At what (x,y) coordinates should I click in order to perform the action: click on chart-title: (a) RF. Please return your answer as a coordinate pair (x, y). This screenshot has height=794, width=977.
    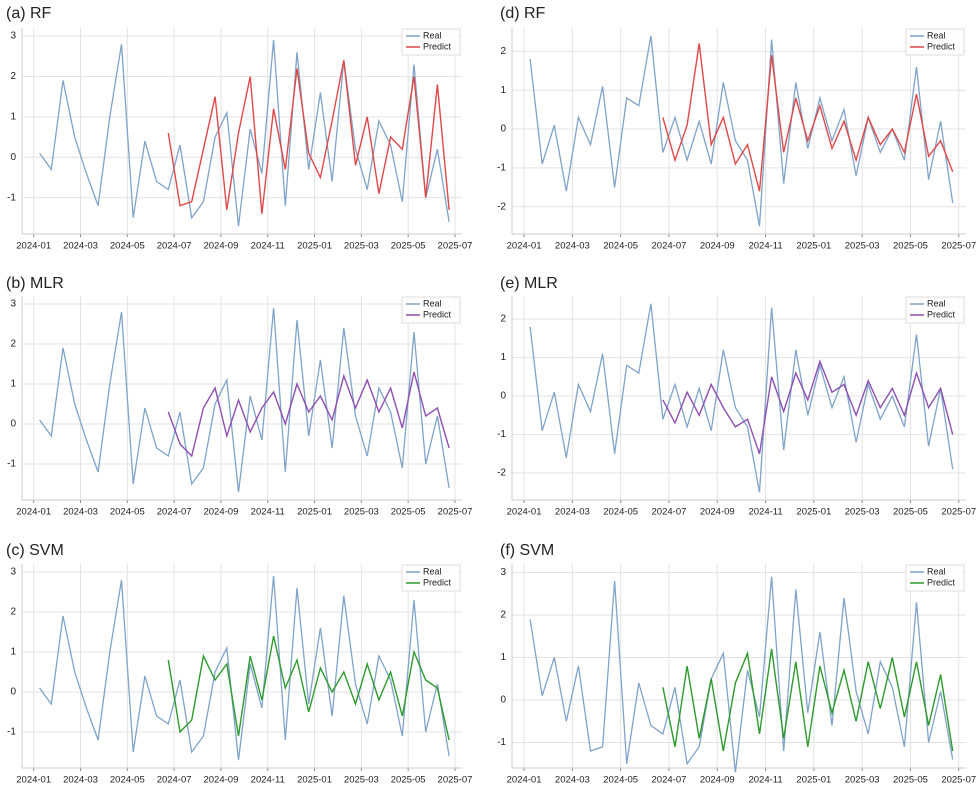
    Looking at the image, I should click on (29, 13).